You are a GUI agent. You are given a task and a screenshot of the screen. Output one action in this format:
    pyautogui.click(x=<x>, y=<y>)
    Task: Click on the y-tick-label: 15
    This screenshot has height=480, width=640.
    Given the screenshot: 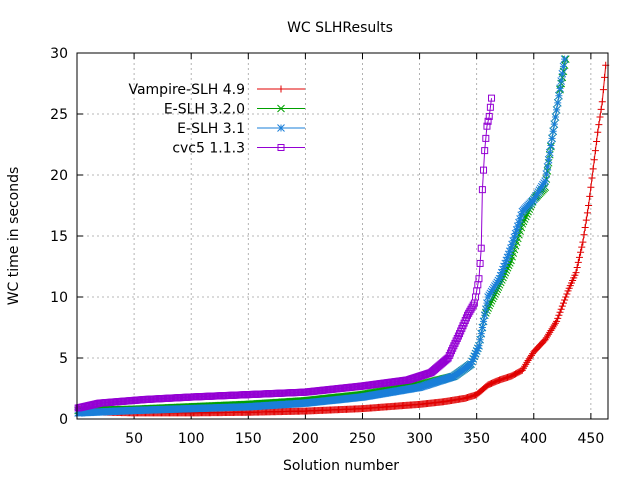 What is the action you would take?
    pyautogui.click(x=59, y=237)
    